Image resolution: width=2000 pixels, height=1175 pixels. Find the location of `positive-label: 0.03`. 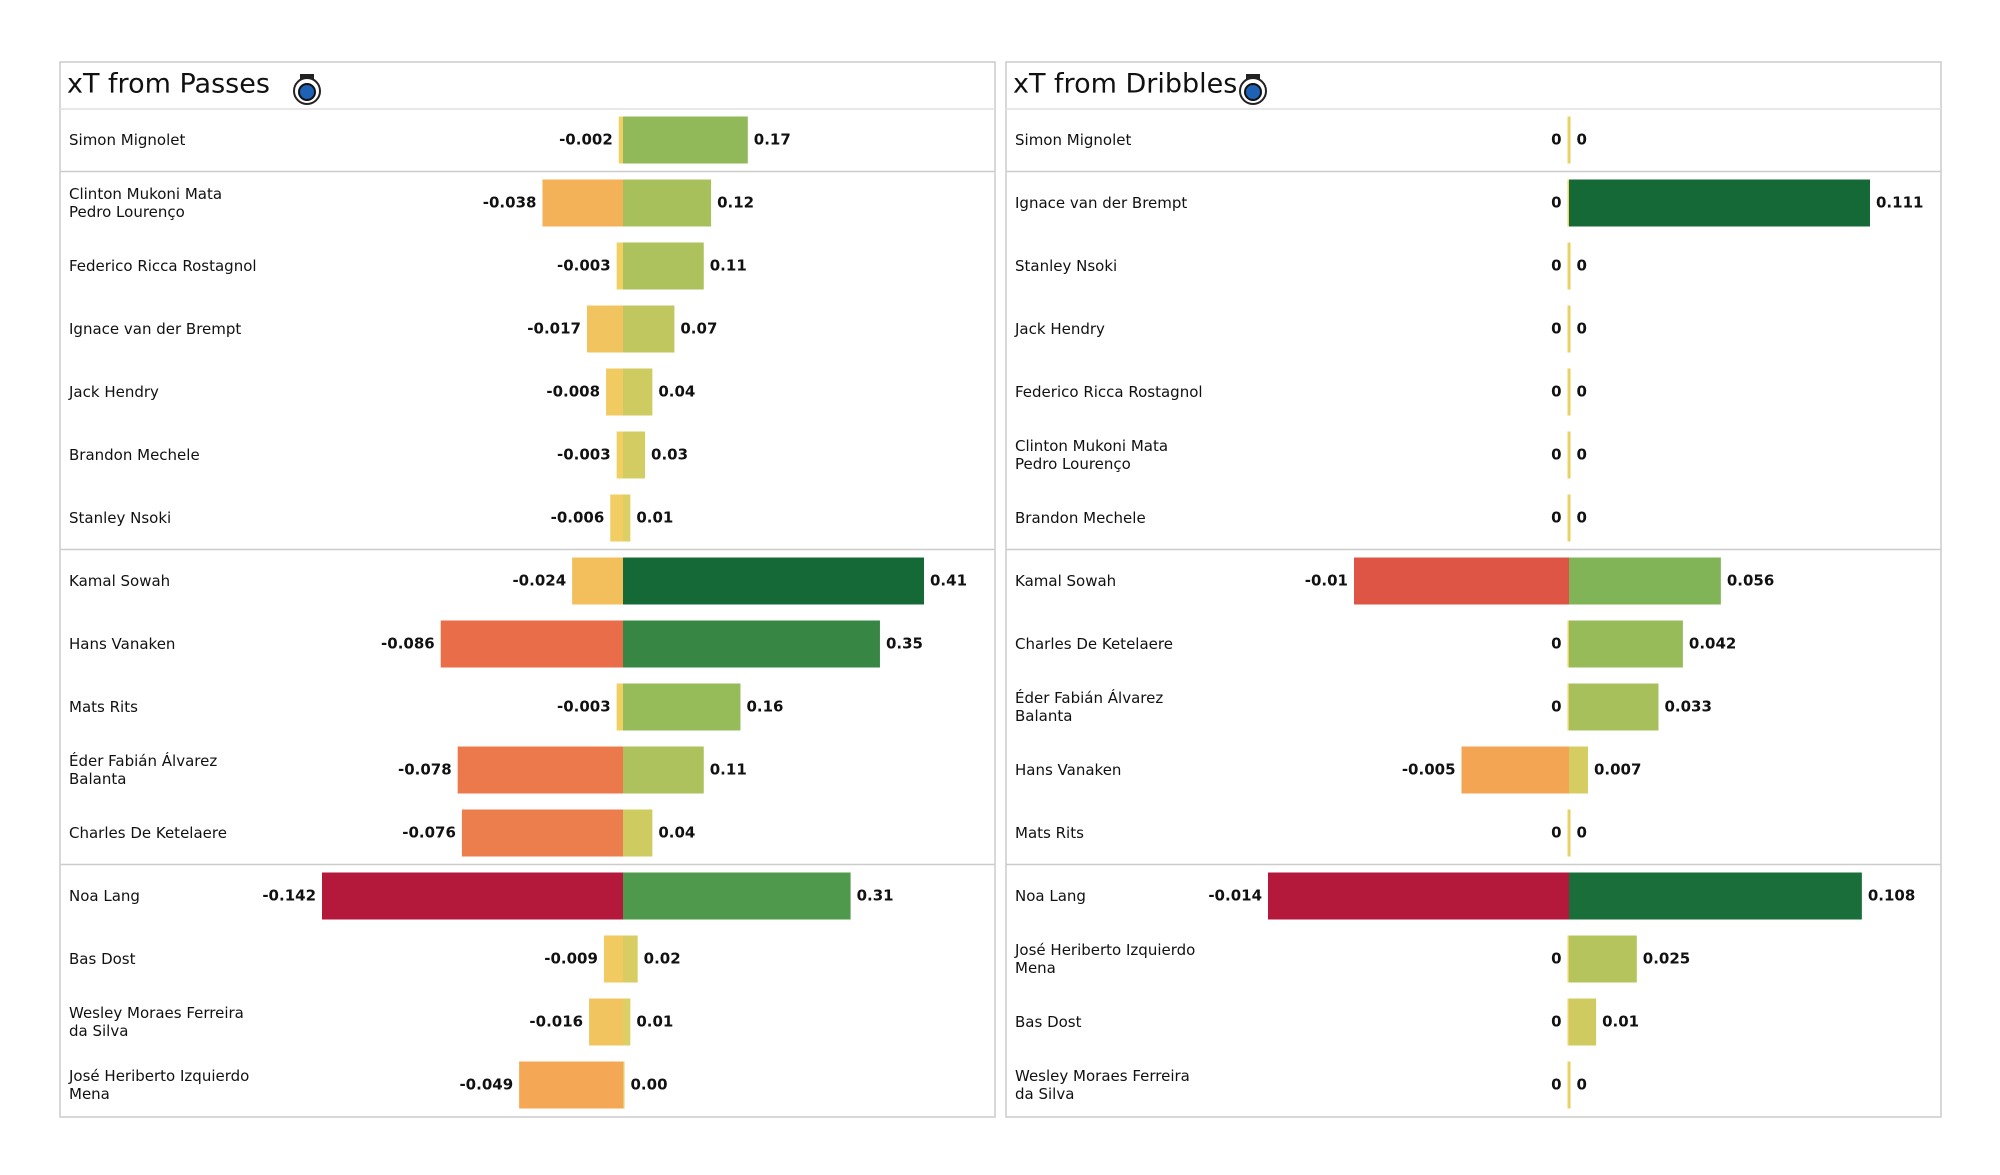

positive-label: 0.03 is located at coordinates (669, 455).